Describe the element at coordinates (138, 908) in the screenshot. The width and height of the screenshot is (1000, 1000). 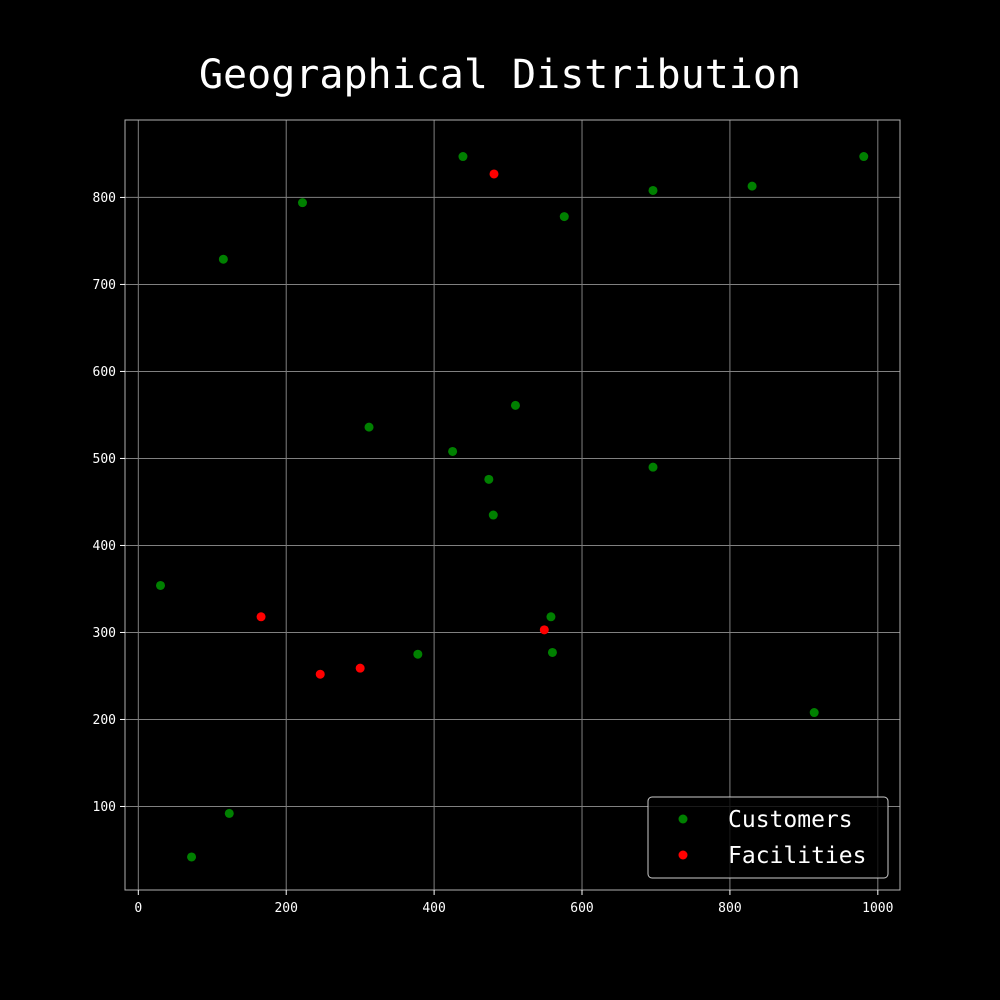
I see `x-tick-label: 0` at that location.